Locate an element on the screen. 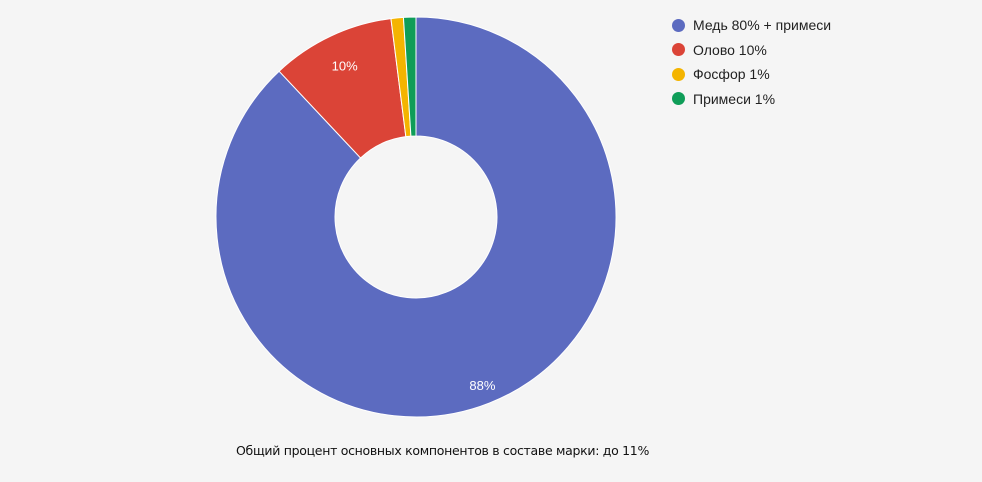  legend-item: Фосфор 1% is located at coordinates (751, 74).